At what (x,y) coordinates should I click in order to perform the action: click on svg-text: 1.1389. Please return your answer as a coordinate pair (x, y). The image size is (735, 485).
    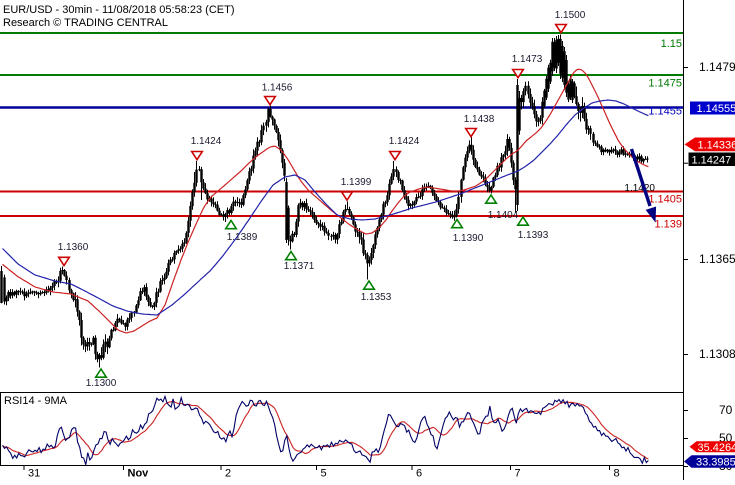
    Looking at the image, I should click on (242, 237).